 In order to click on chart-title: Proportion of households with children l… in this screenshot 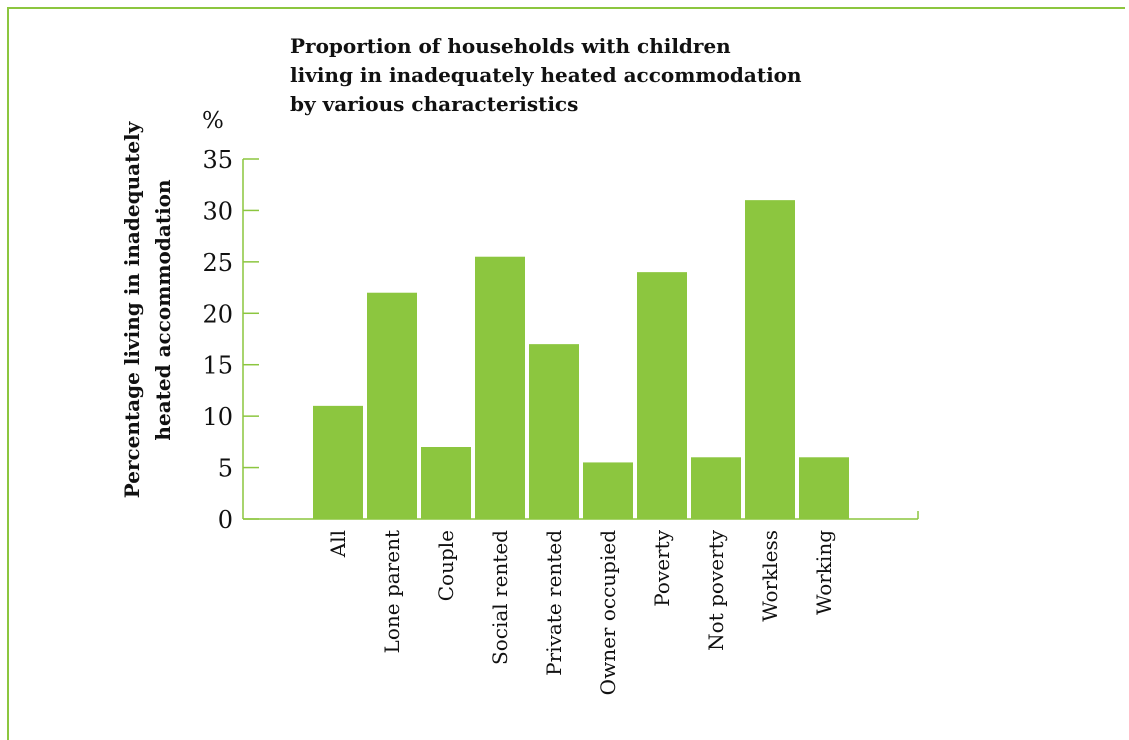, I will do `click(610, 75)`.